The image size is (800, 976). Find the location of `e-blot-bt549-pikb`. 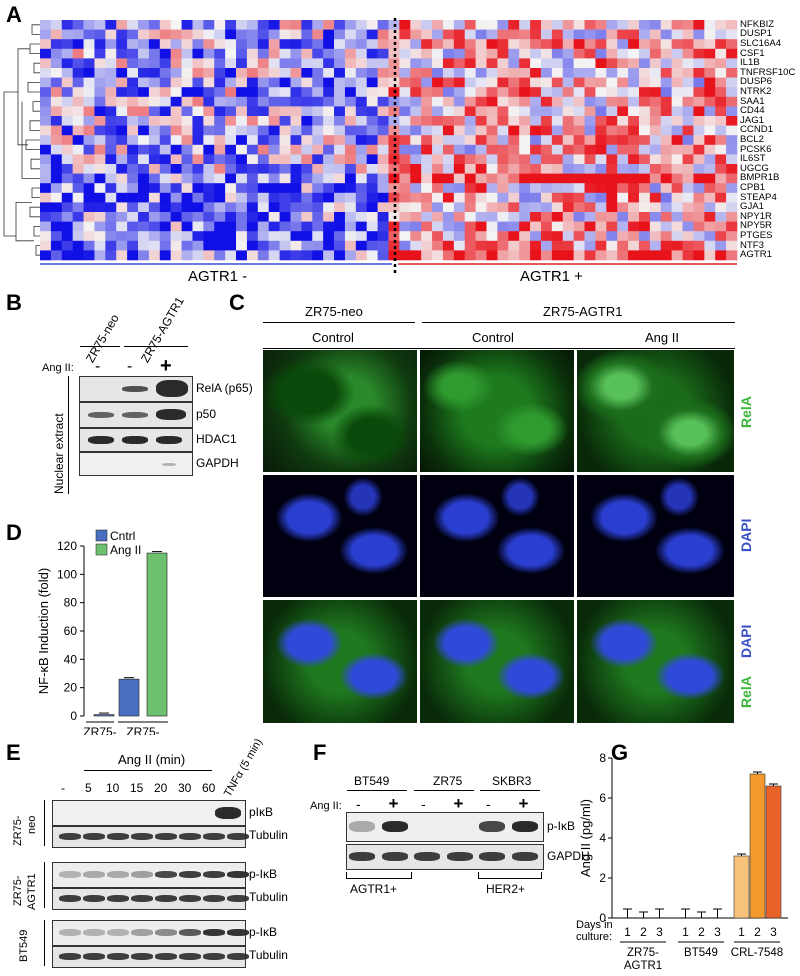

e-blot-bt549-pikb is located at coordinates (150, 933).